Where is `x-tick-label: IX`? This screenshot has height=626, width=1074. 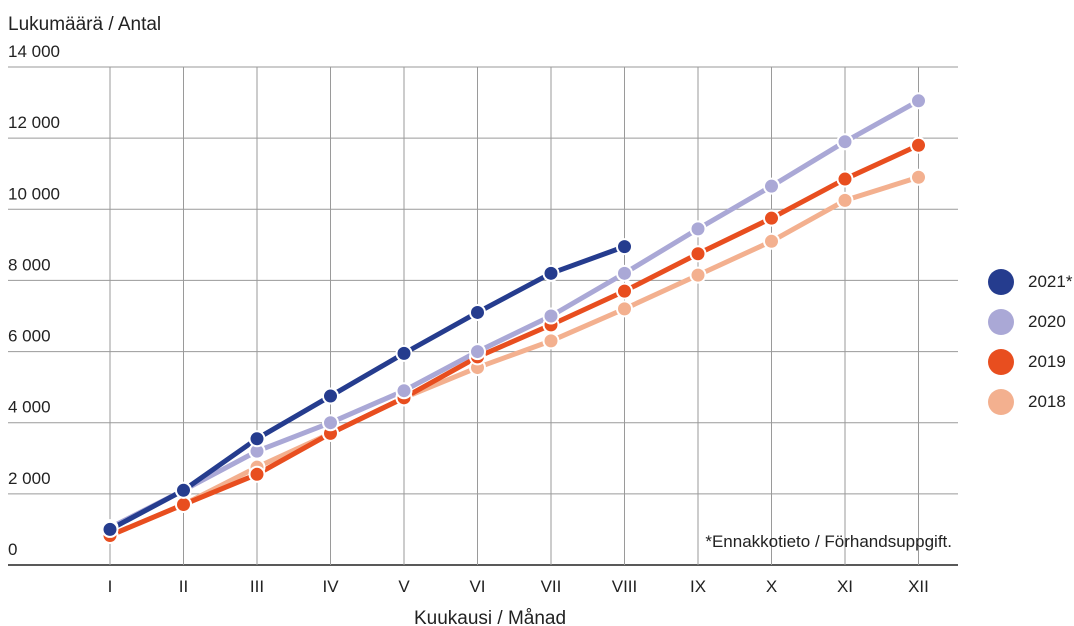
x-tick-label: IX is located at coordinates (698, 586).